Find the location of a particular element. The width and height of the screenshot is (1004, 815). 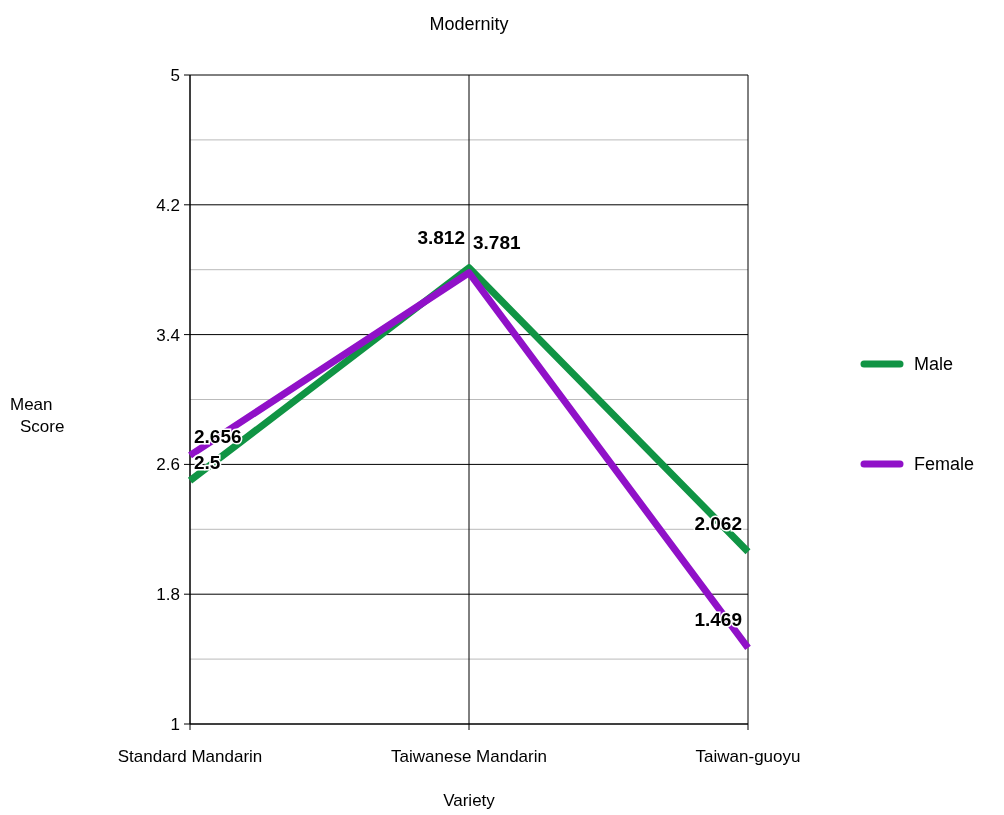

y-tick-label: 5 is located at coordinates (175, 75).